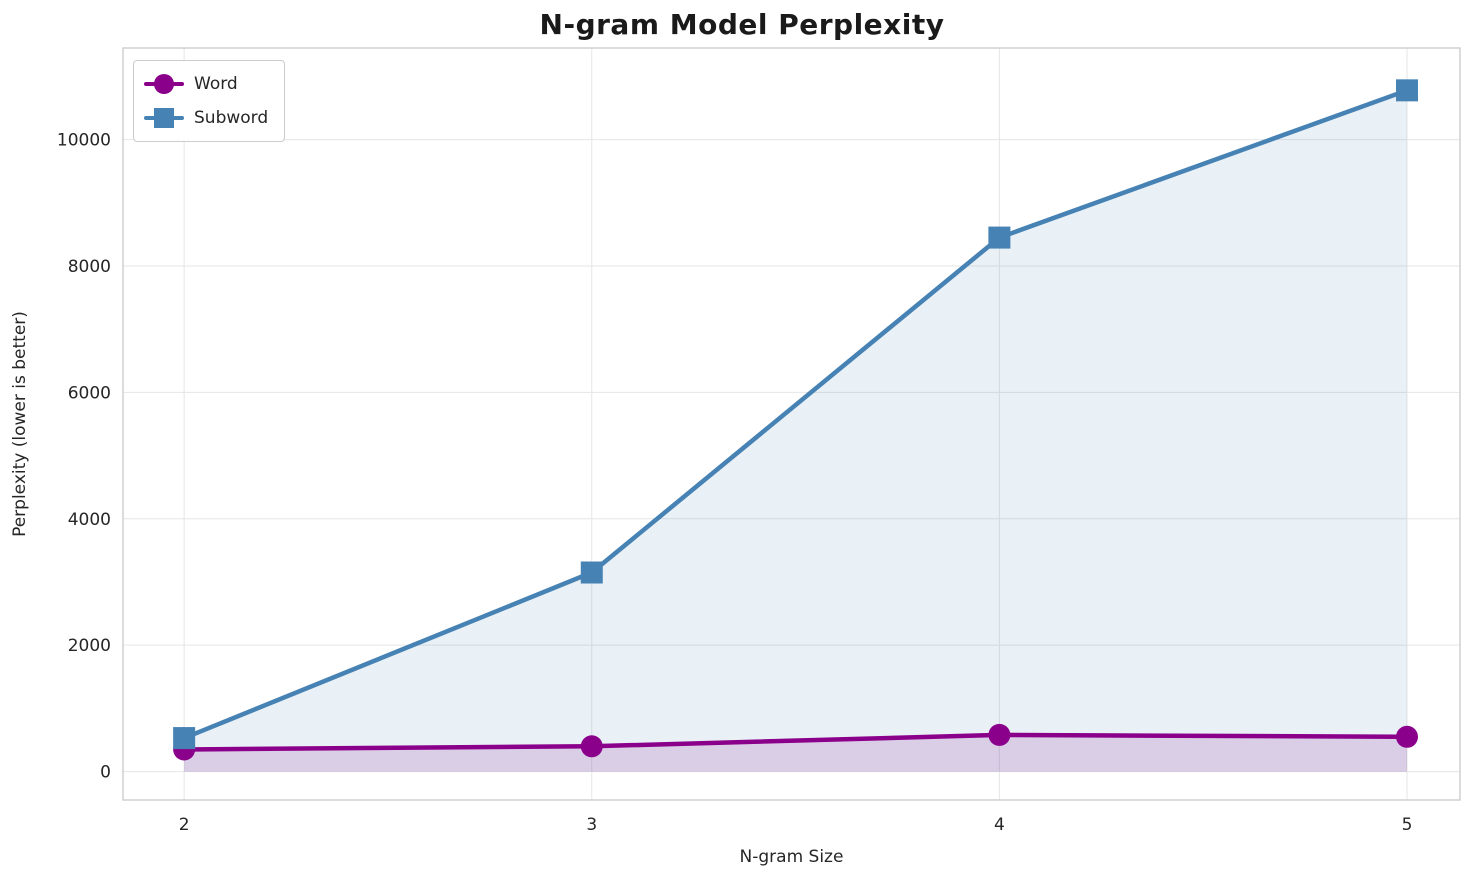 The width and height of the screenshot is (1484, 885). Describe the element at coordinates (591, 825) in the screenshot. I see `x-tick-label: 3` at that location.